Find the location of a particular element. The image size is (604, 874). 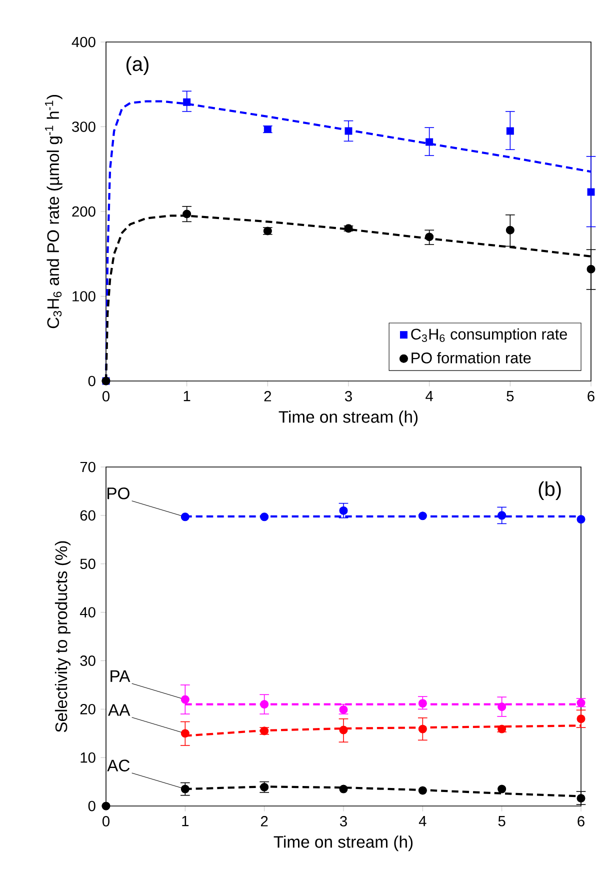

text: C$_{3}$H$_{6}$ and PO rate (µmol g$^{-1}$ h$^{-1}$) is located at coordinates (53, 211).